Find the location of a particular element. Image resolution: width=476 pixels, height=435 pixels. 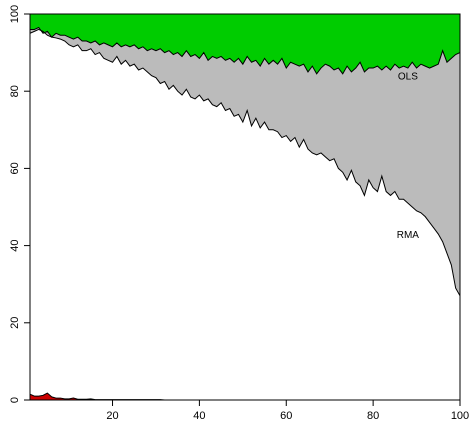

annotations-layer: OLS RMA is located at coordinates (408, 156).